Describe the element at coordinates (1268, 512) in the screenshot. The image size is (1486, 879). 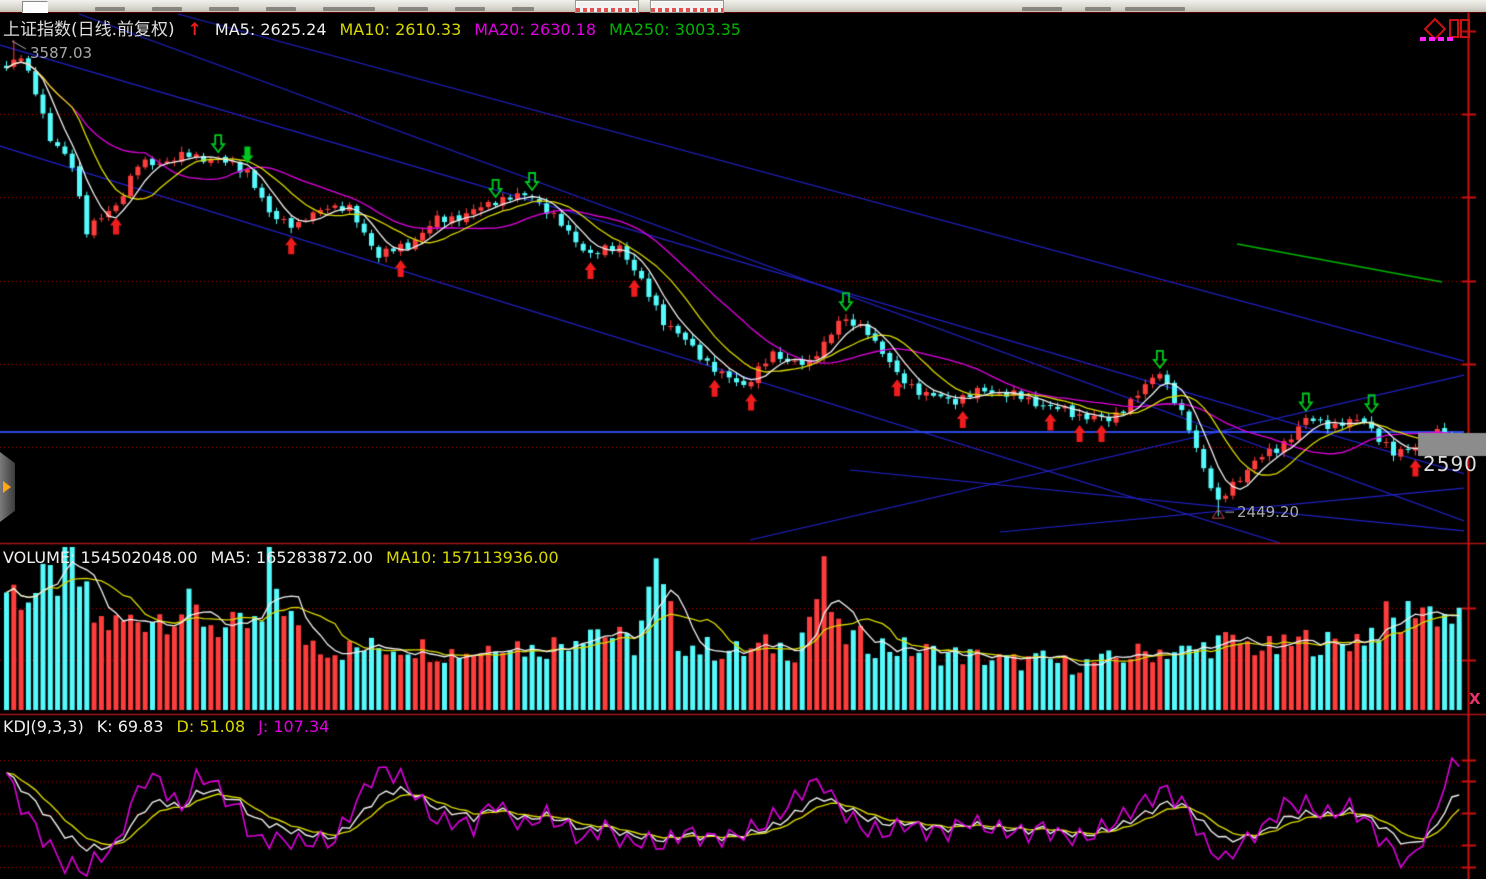
I see `low-price-label: 2449.20` at that location.